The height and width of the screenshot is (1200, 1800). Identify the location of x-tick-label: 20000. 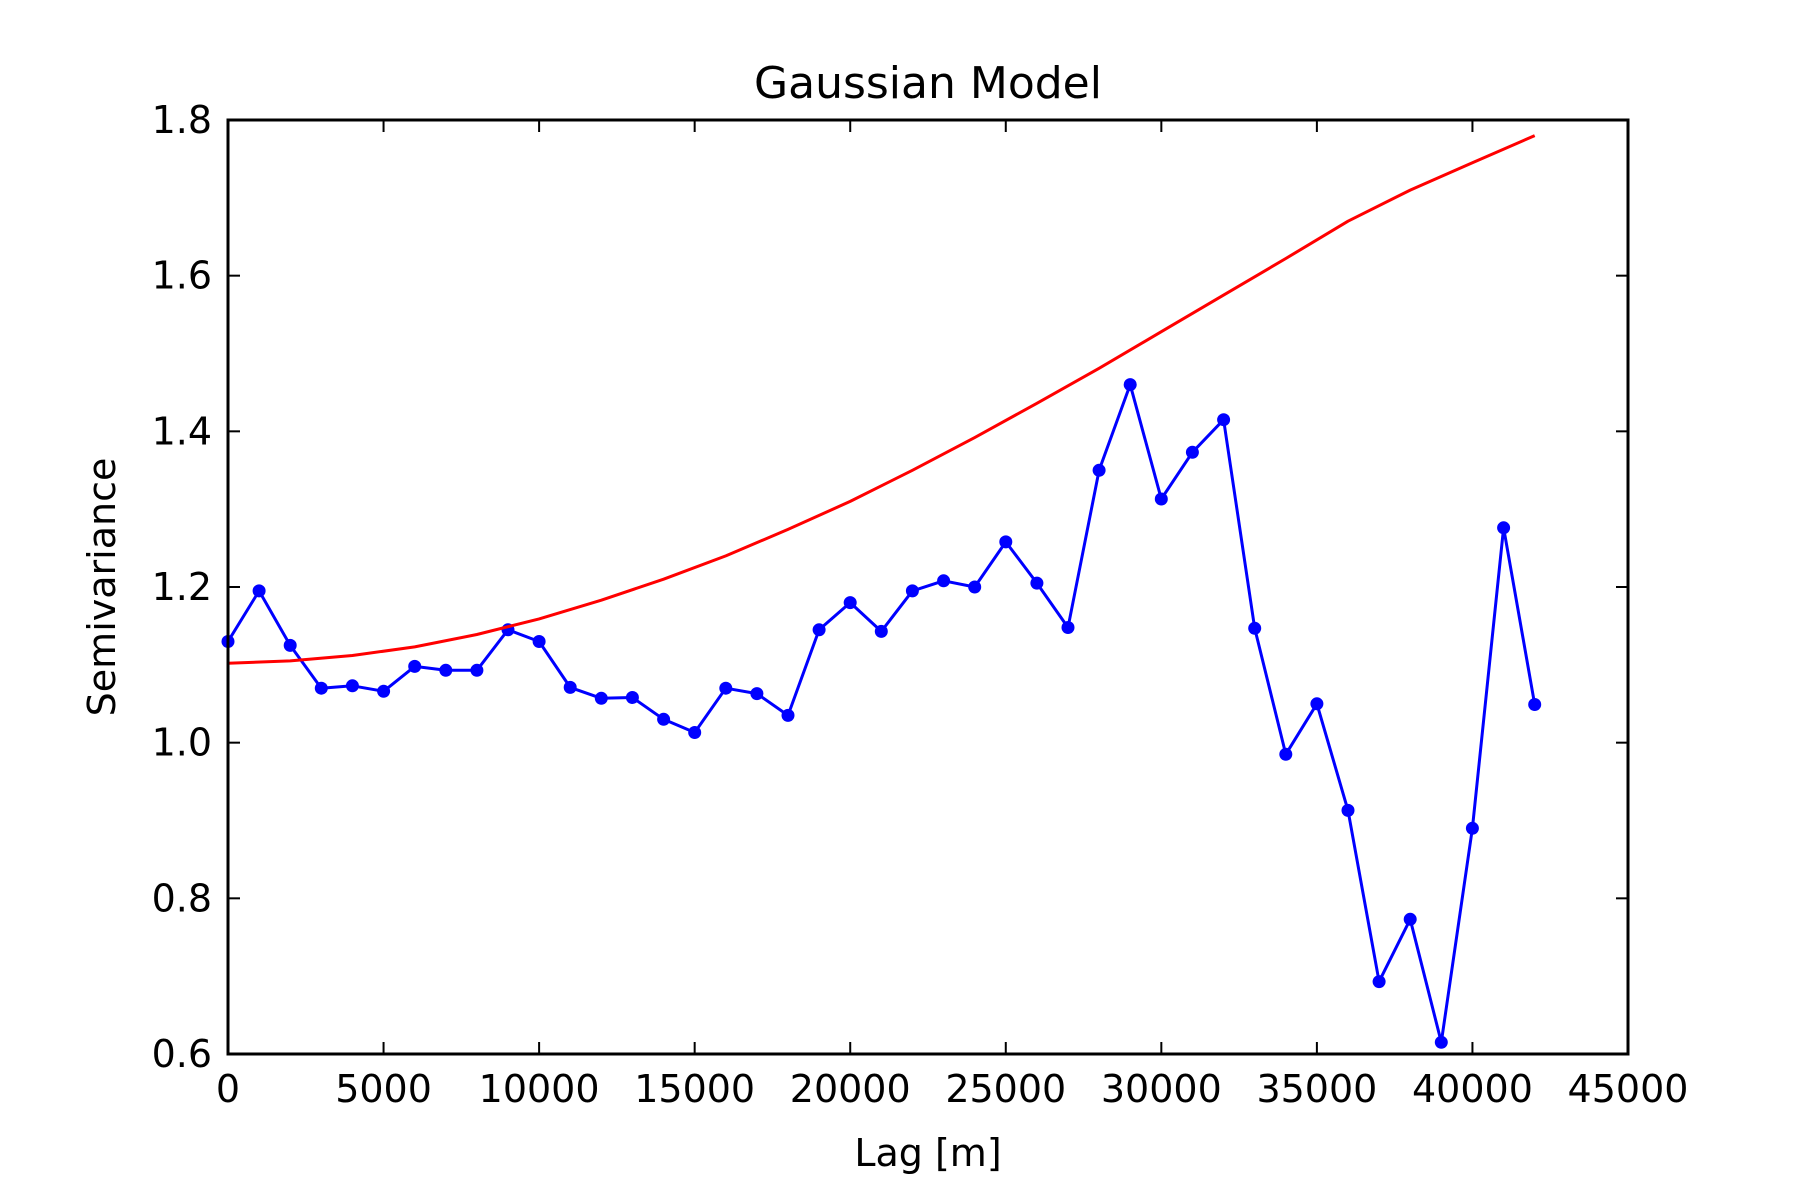
(850, 1089).